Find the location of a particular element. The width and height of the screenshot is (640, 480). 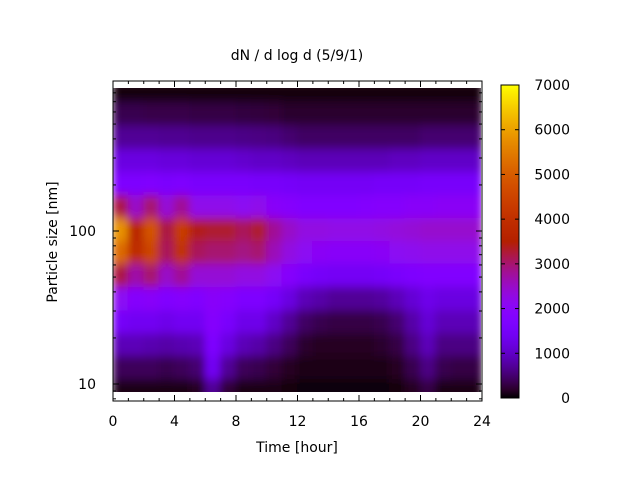

x-tick-label: 4 is located at coordinates (174, 422).